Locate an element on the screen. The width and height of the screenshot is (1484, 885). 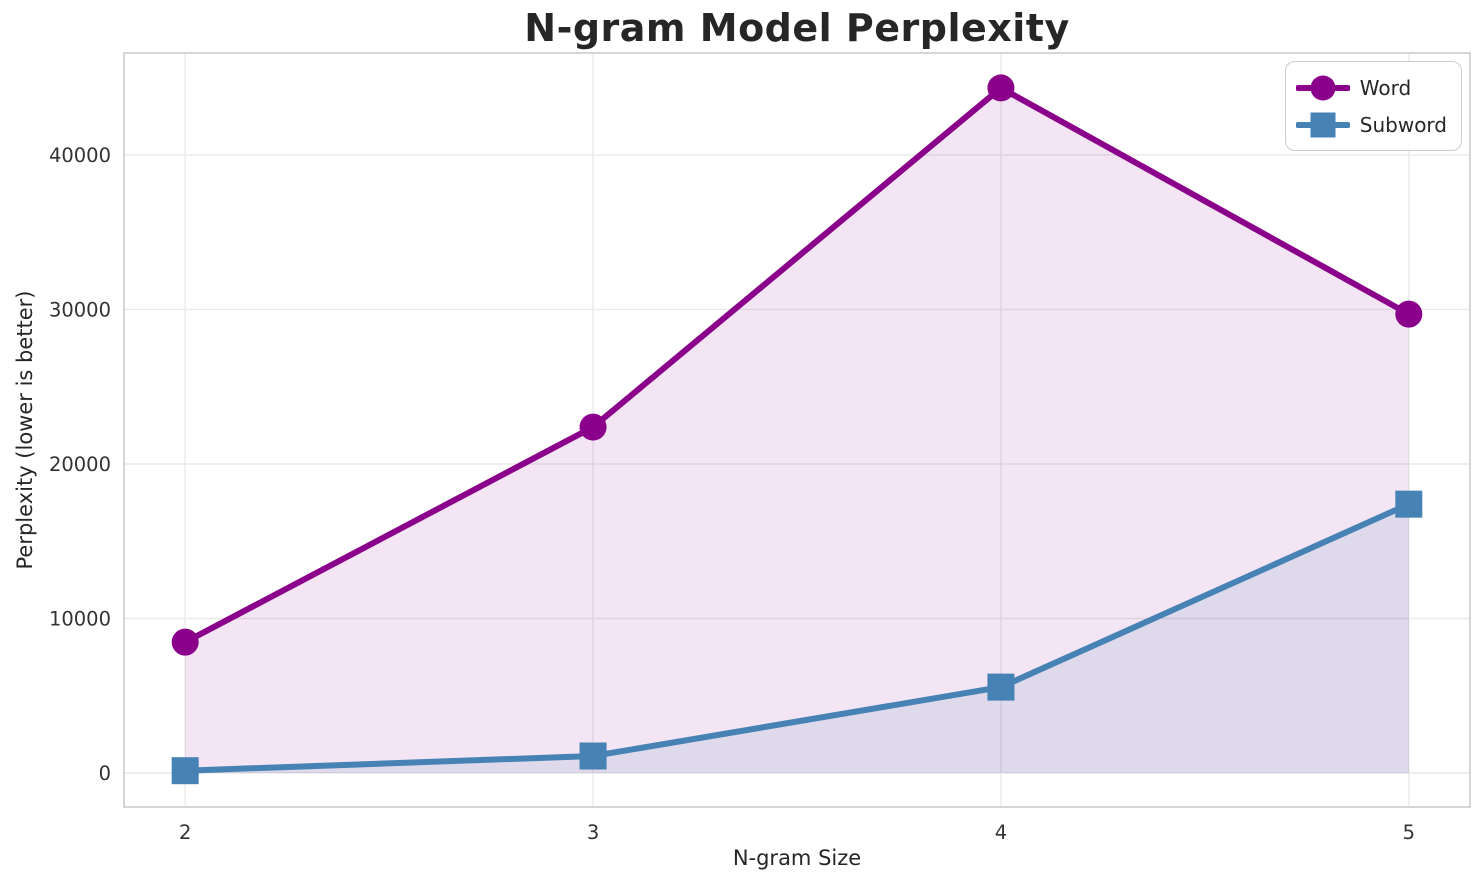
x-tick-label: 5 is located at coordinates (1409, 832).